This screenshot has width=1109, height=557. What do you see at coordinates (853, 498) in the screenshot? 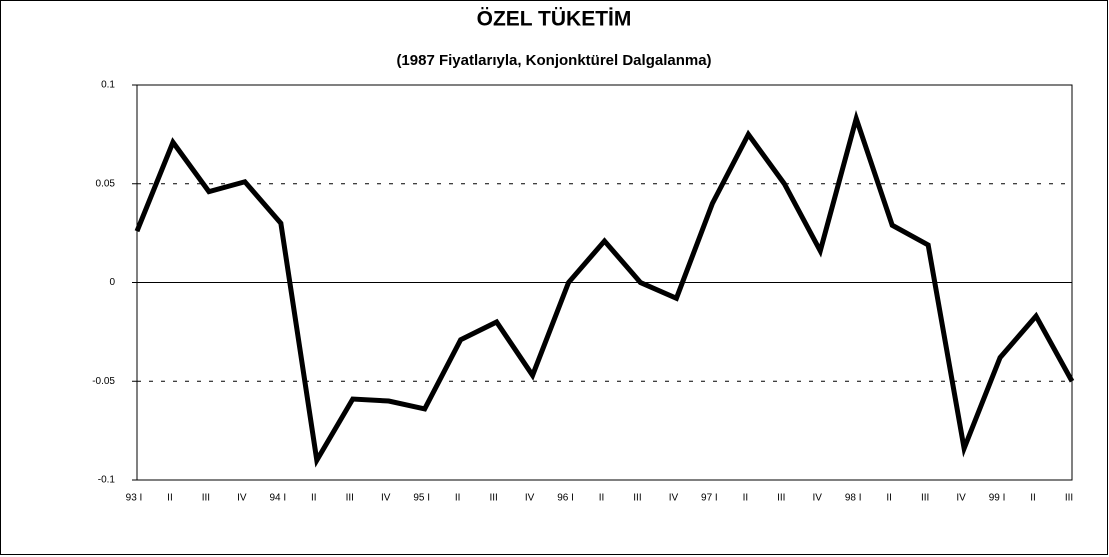
I see `x-tick-label: 98 I` at bounding box center [853, 498].